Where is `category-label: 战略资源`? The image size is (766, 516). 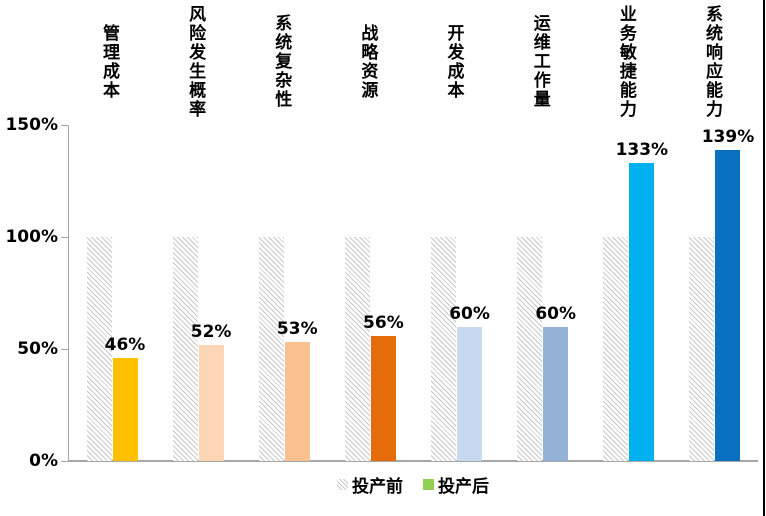 category-label: 战略资源 is located at coordinates (367, 61).